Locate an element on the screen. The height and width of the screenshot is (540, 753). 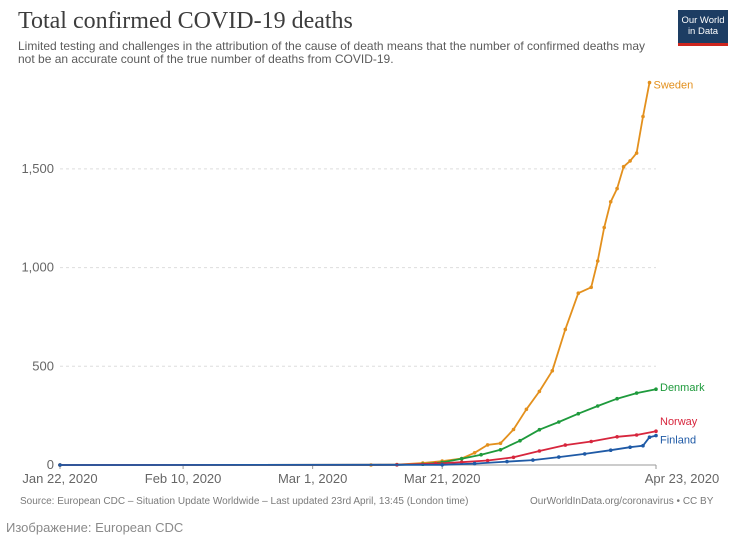
x-tick-label: Apr 23, 2020 is located at coordinates (682, 478).